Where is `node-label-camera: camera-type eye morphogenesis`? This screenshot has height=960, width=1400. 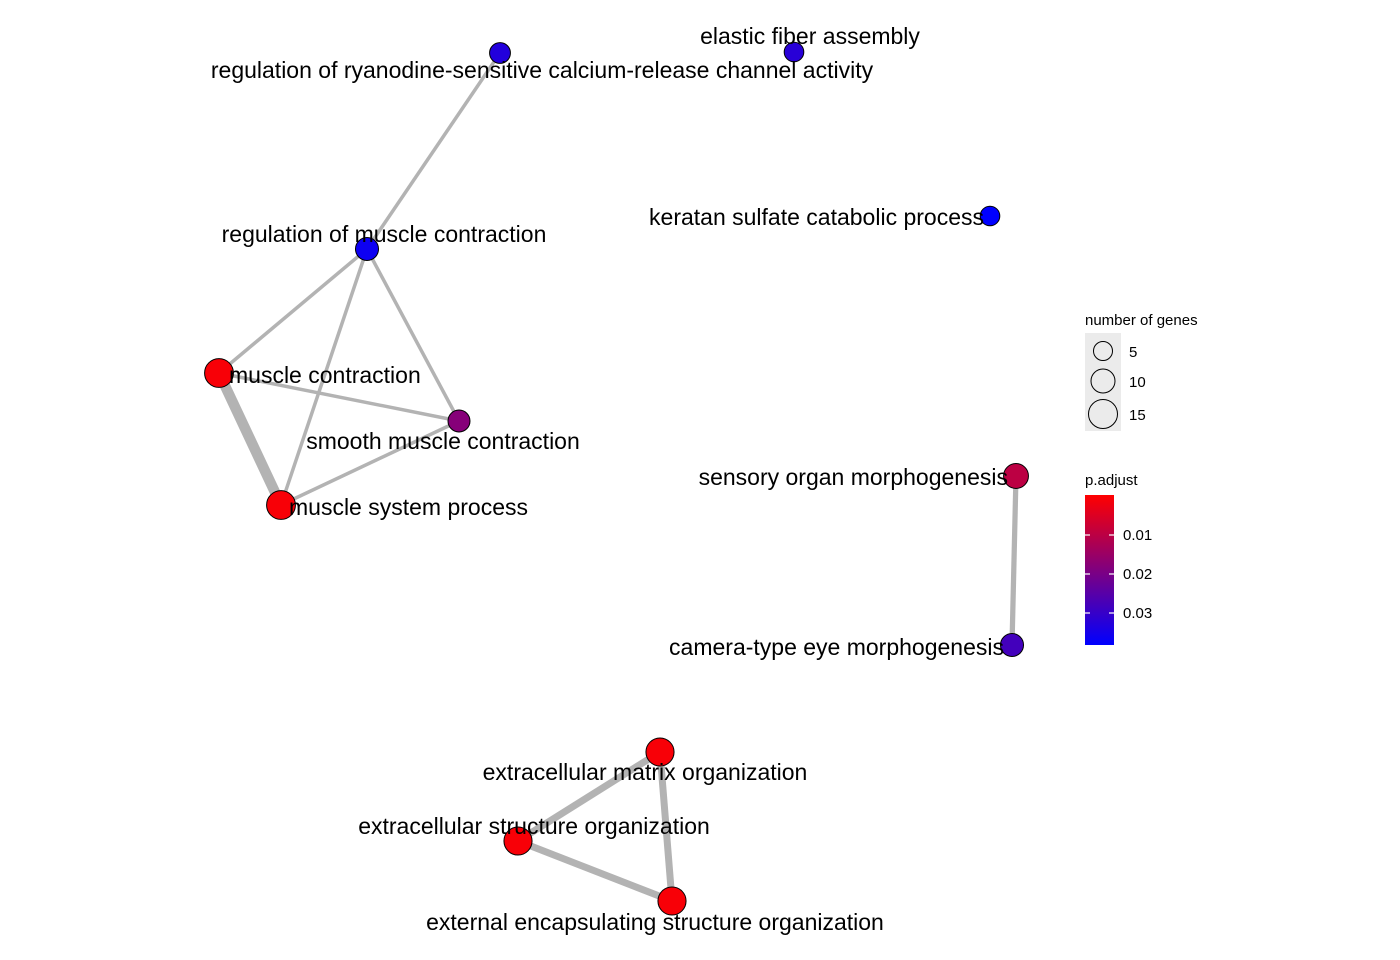
node-label-camera: camera-type eye morphogenesis is located at coordinates (836, 647).